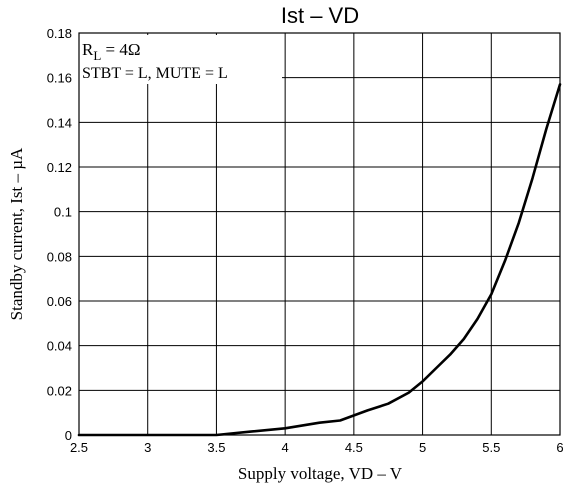 This screenshot has width=569, height=488. Describe the element at coordinates (320, 473) in the screenshot. I see `x-axis-label: Supply voltage, VD – V` at that location.